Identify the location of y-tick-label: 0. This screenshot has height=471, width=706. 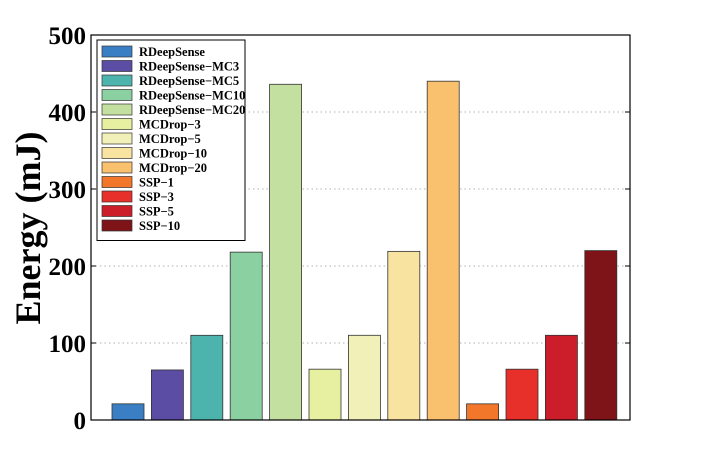
(80, 421).